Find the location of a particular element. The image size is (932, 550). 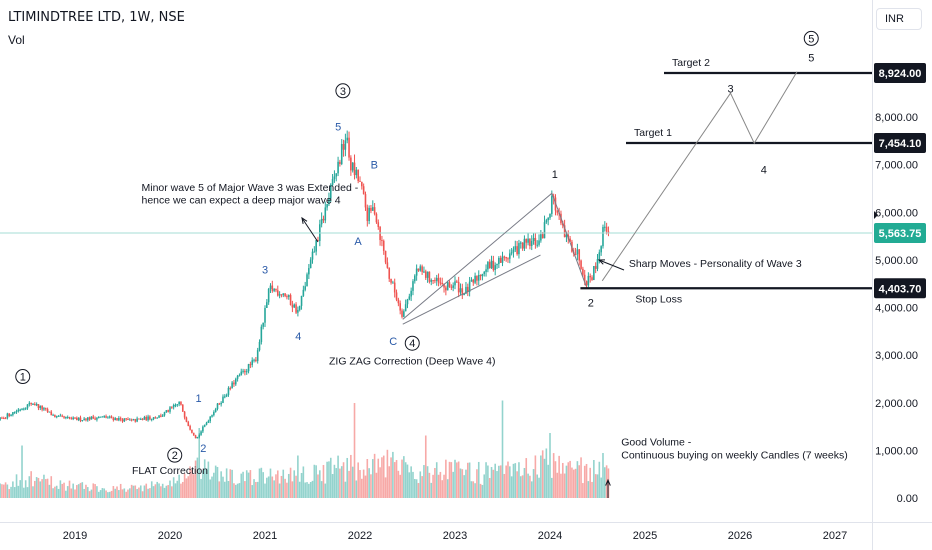

x-tick-label: 2025 is located at coordinates (645, 536).